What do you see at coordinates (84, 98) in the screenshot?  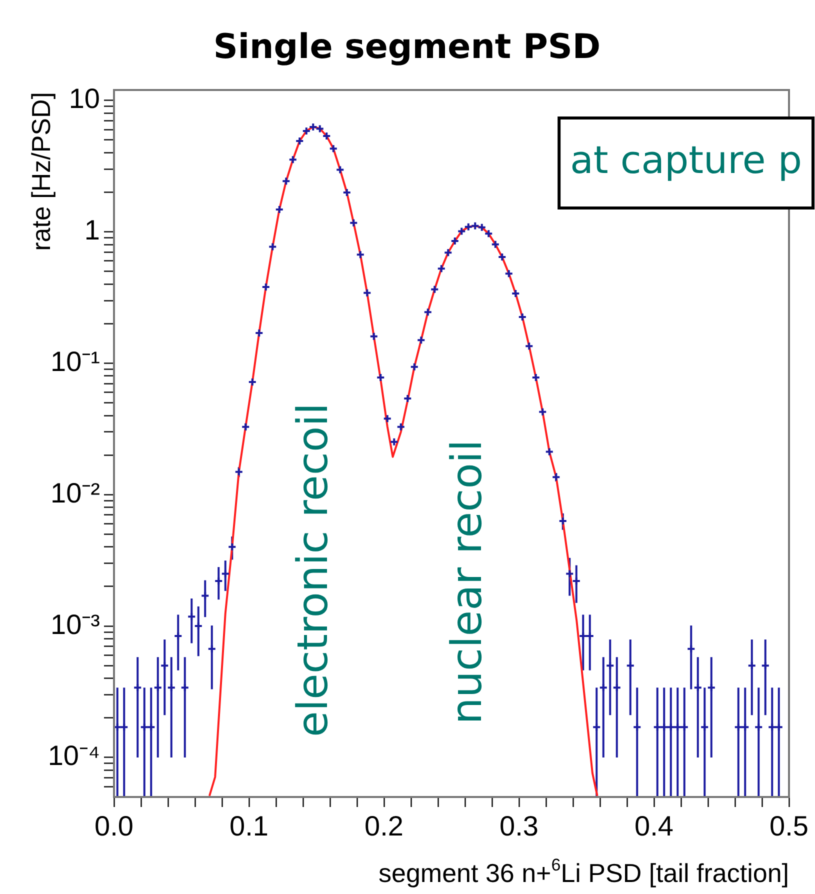 I see `y-tick-label: 10` at bounding box center [84, 98].